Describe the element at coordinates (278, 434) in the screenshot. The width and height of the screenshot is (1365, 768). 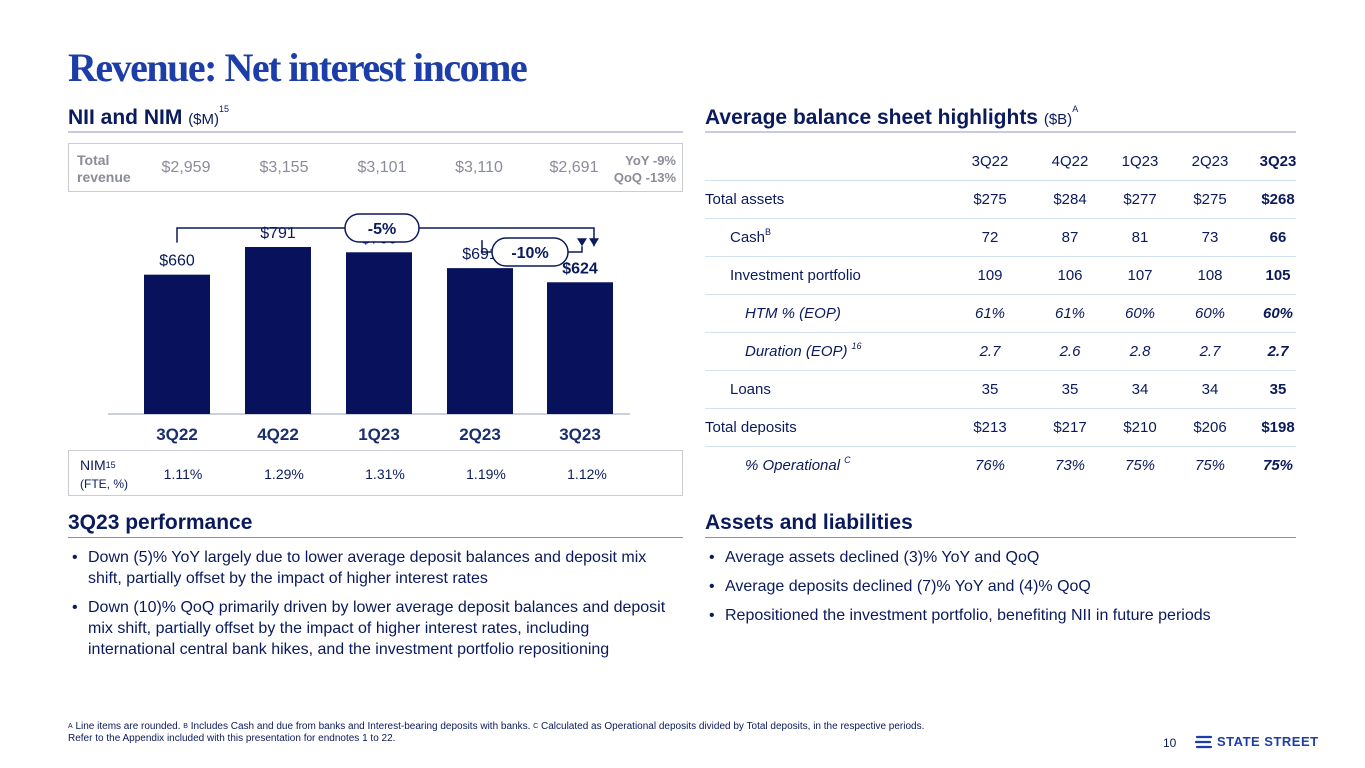
I see `category-label: 4Q22` at that location.